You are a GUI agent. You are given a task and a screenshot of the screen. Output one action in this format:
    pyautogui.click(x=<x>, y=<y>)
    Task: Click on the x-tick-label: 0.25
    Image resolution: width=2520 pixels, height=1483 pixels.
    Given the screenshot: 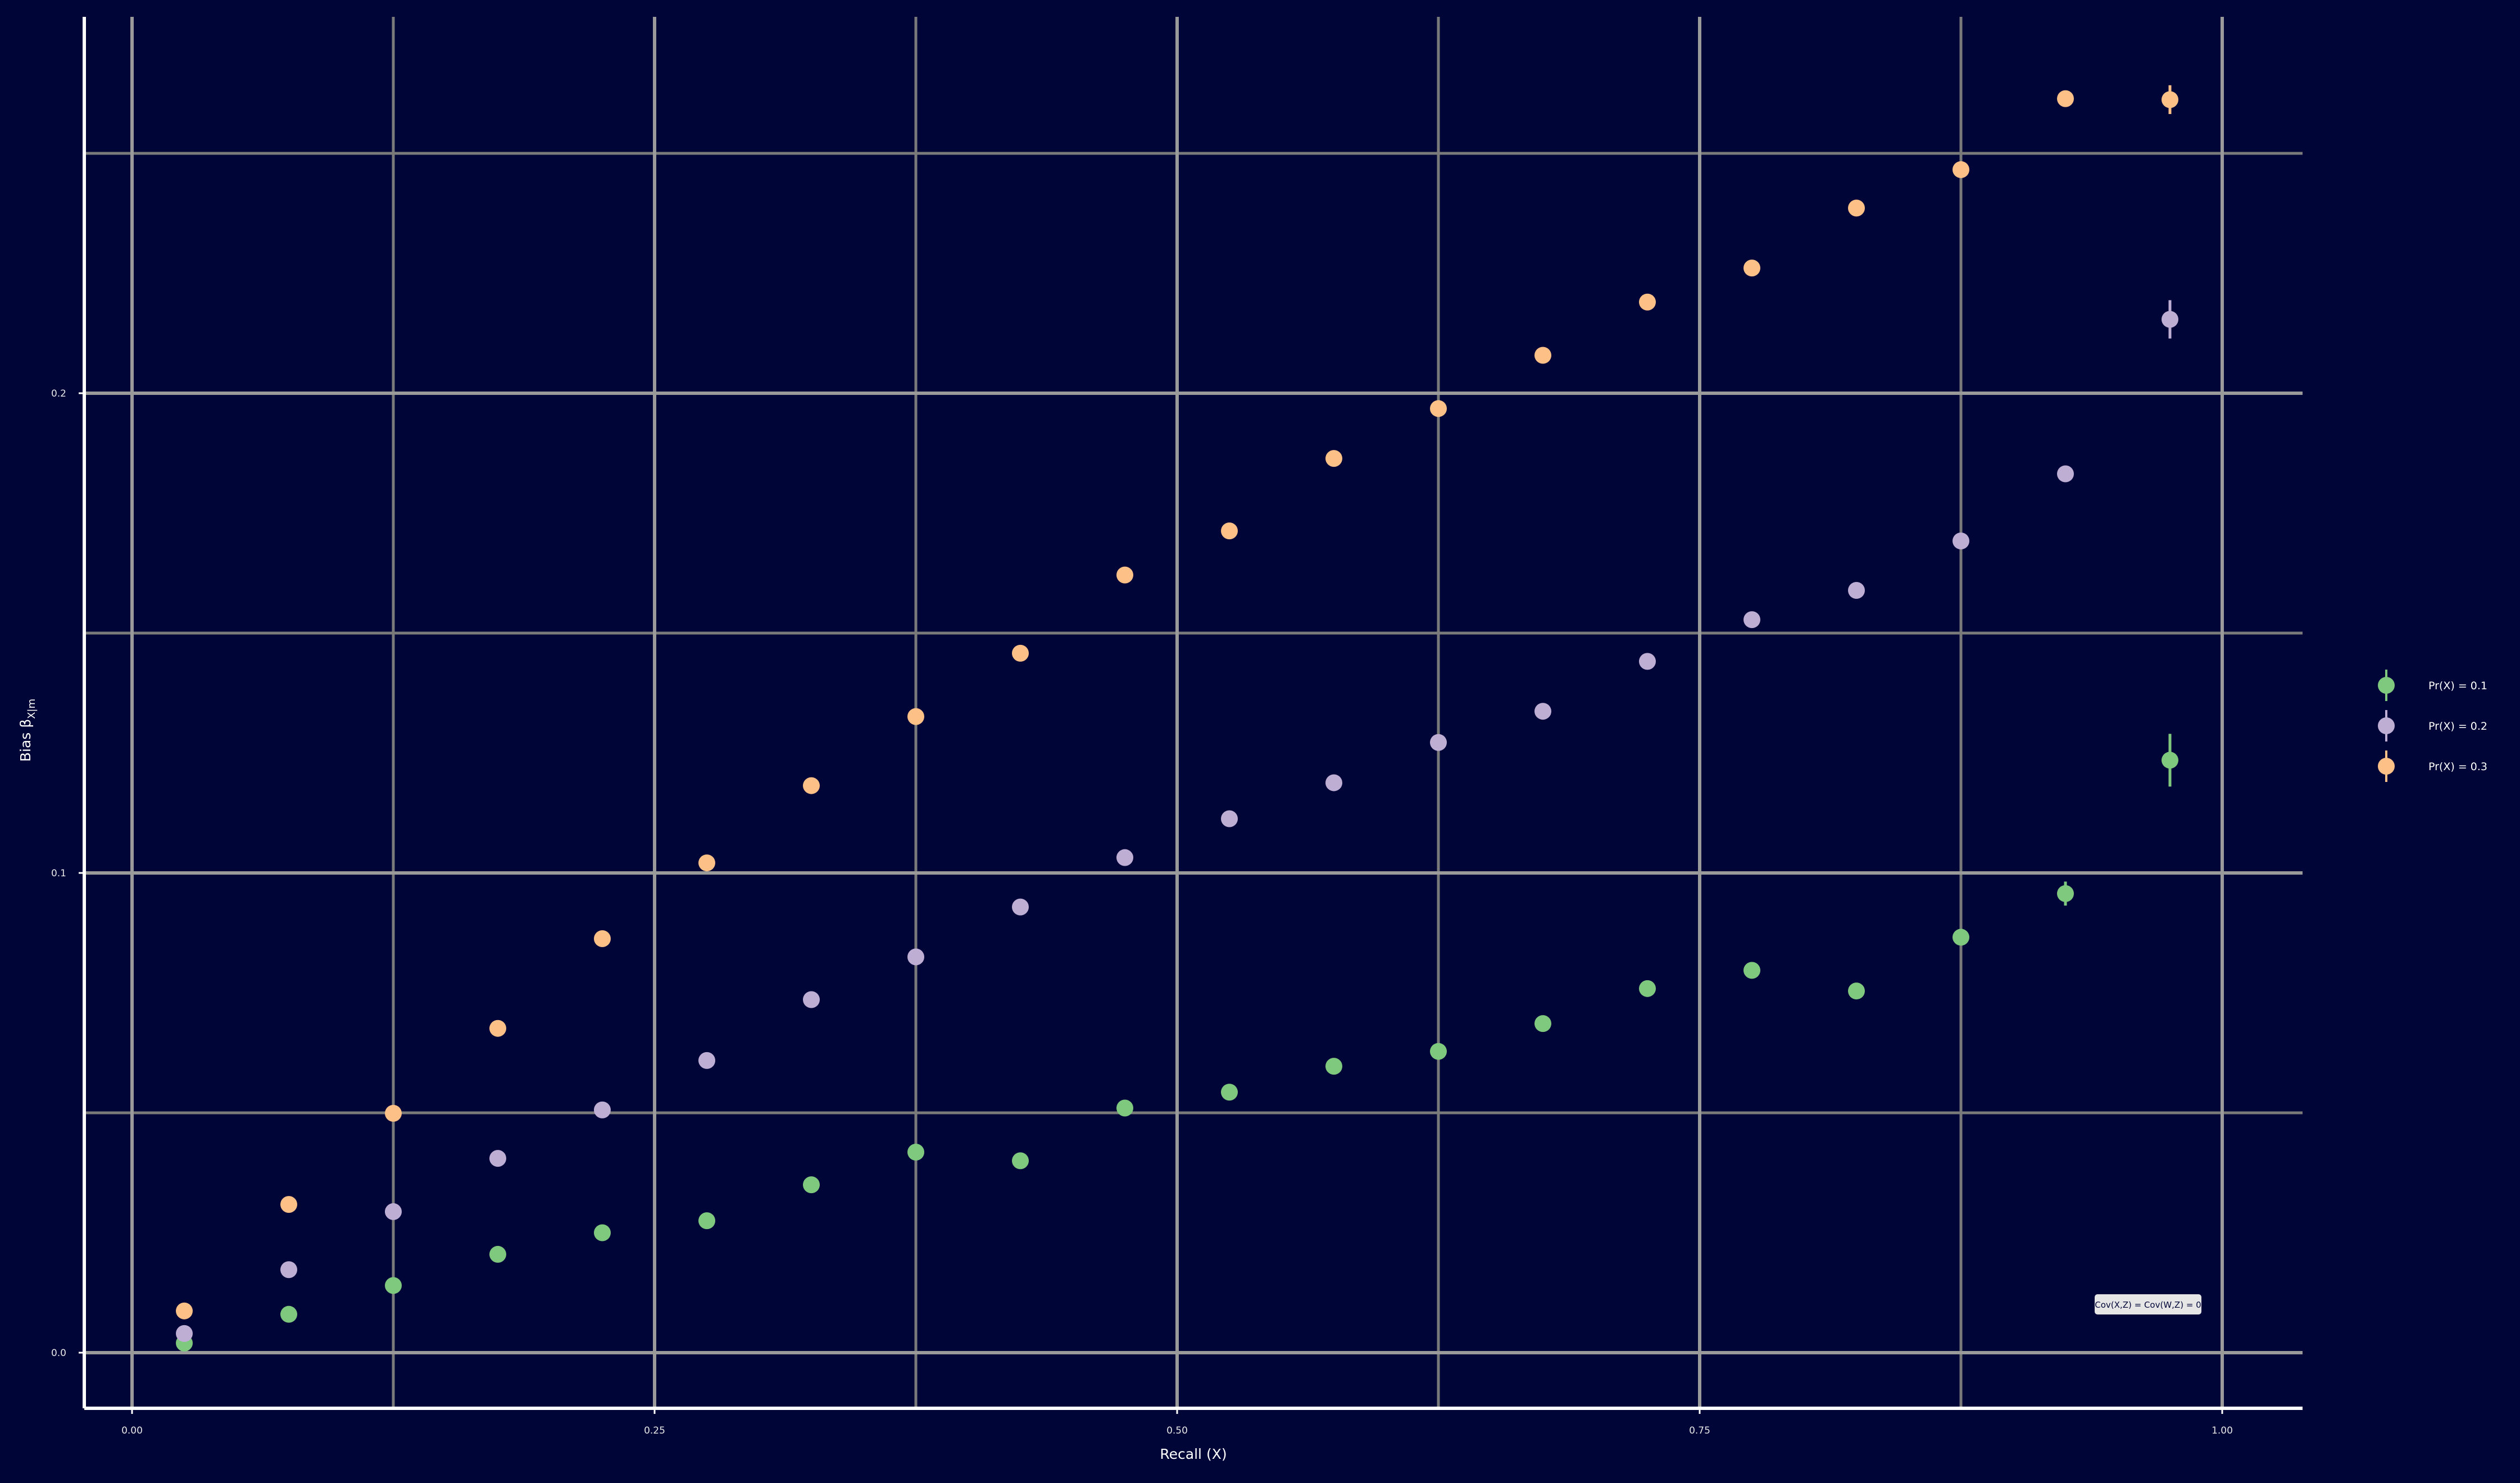 What is the action you would take?
    pyautogui.click(x=654, y=1430)
    